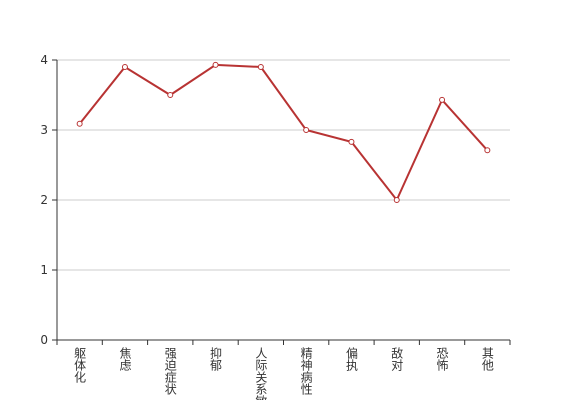  I want to click on x-tick-label: 抑郁, so click(216, 359).